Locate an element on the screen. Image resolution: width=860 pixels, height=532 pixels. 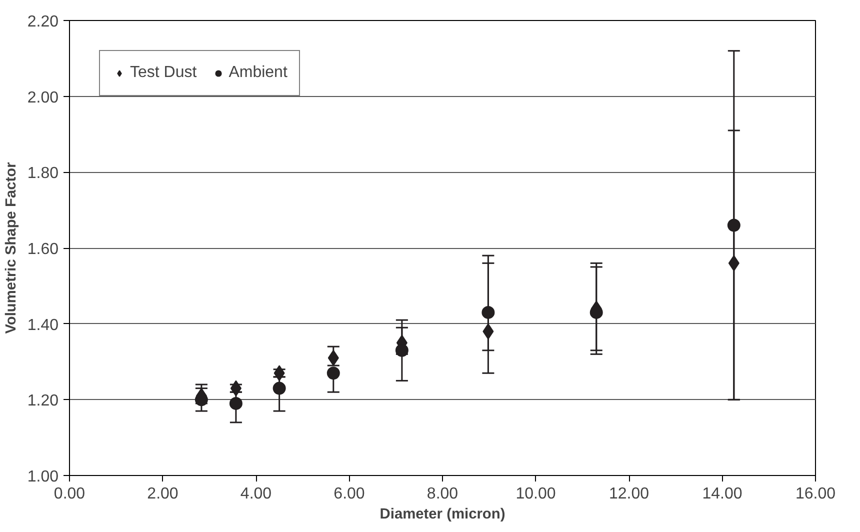
x-tick-label: 16.00 is located at coordinates (815, 494).